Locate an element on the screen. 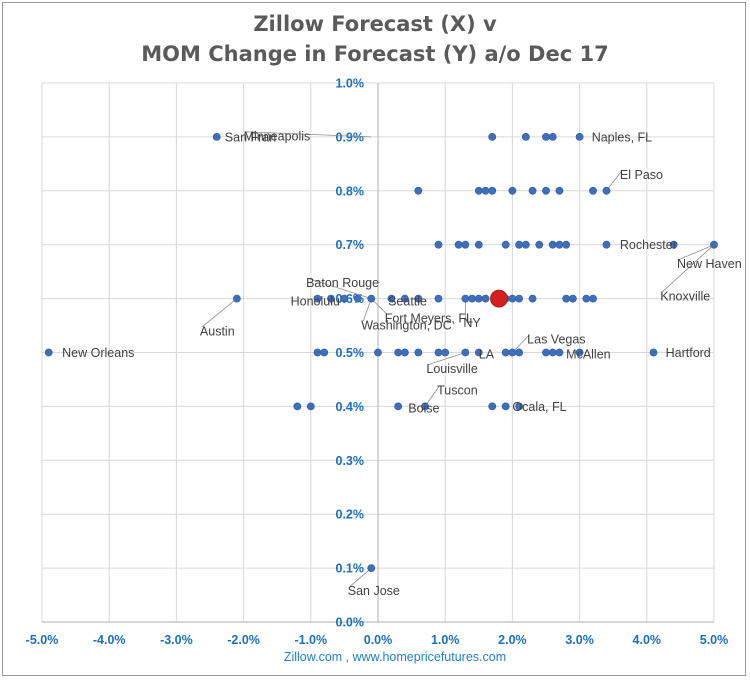 Image resolution: width=750 pixels, height=680 pixels. x-tick-label: 5.0% is located at coordinates (714, 640).